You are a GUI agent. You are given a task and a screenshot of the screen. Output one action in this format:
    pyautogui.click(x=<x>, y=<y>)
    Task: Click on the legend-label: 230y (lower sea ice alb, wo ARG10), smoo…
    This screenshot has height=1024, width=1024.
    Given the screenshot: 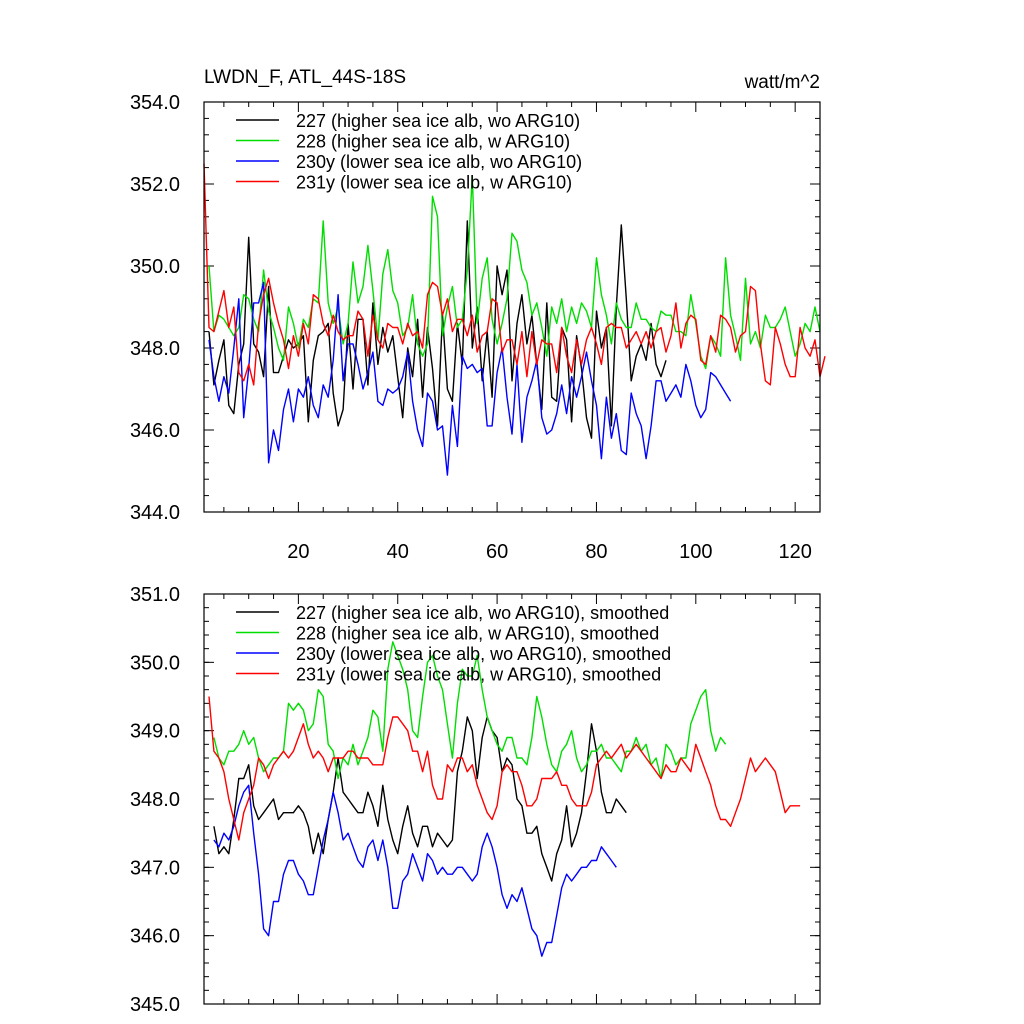 What is the action you would take?
    pyautogui.click(x=483, y=654)
    